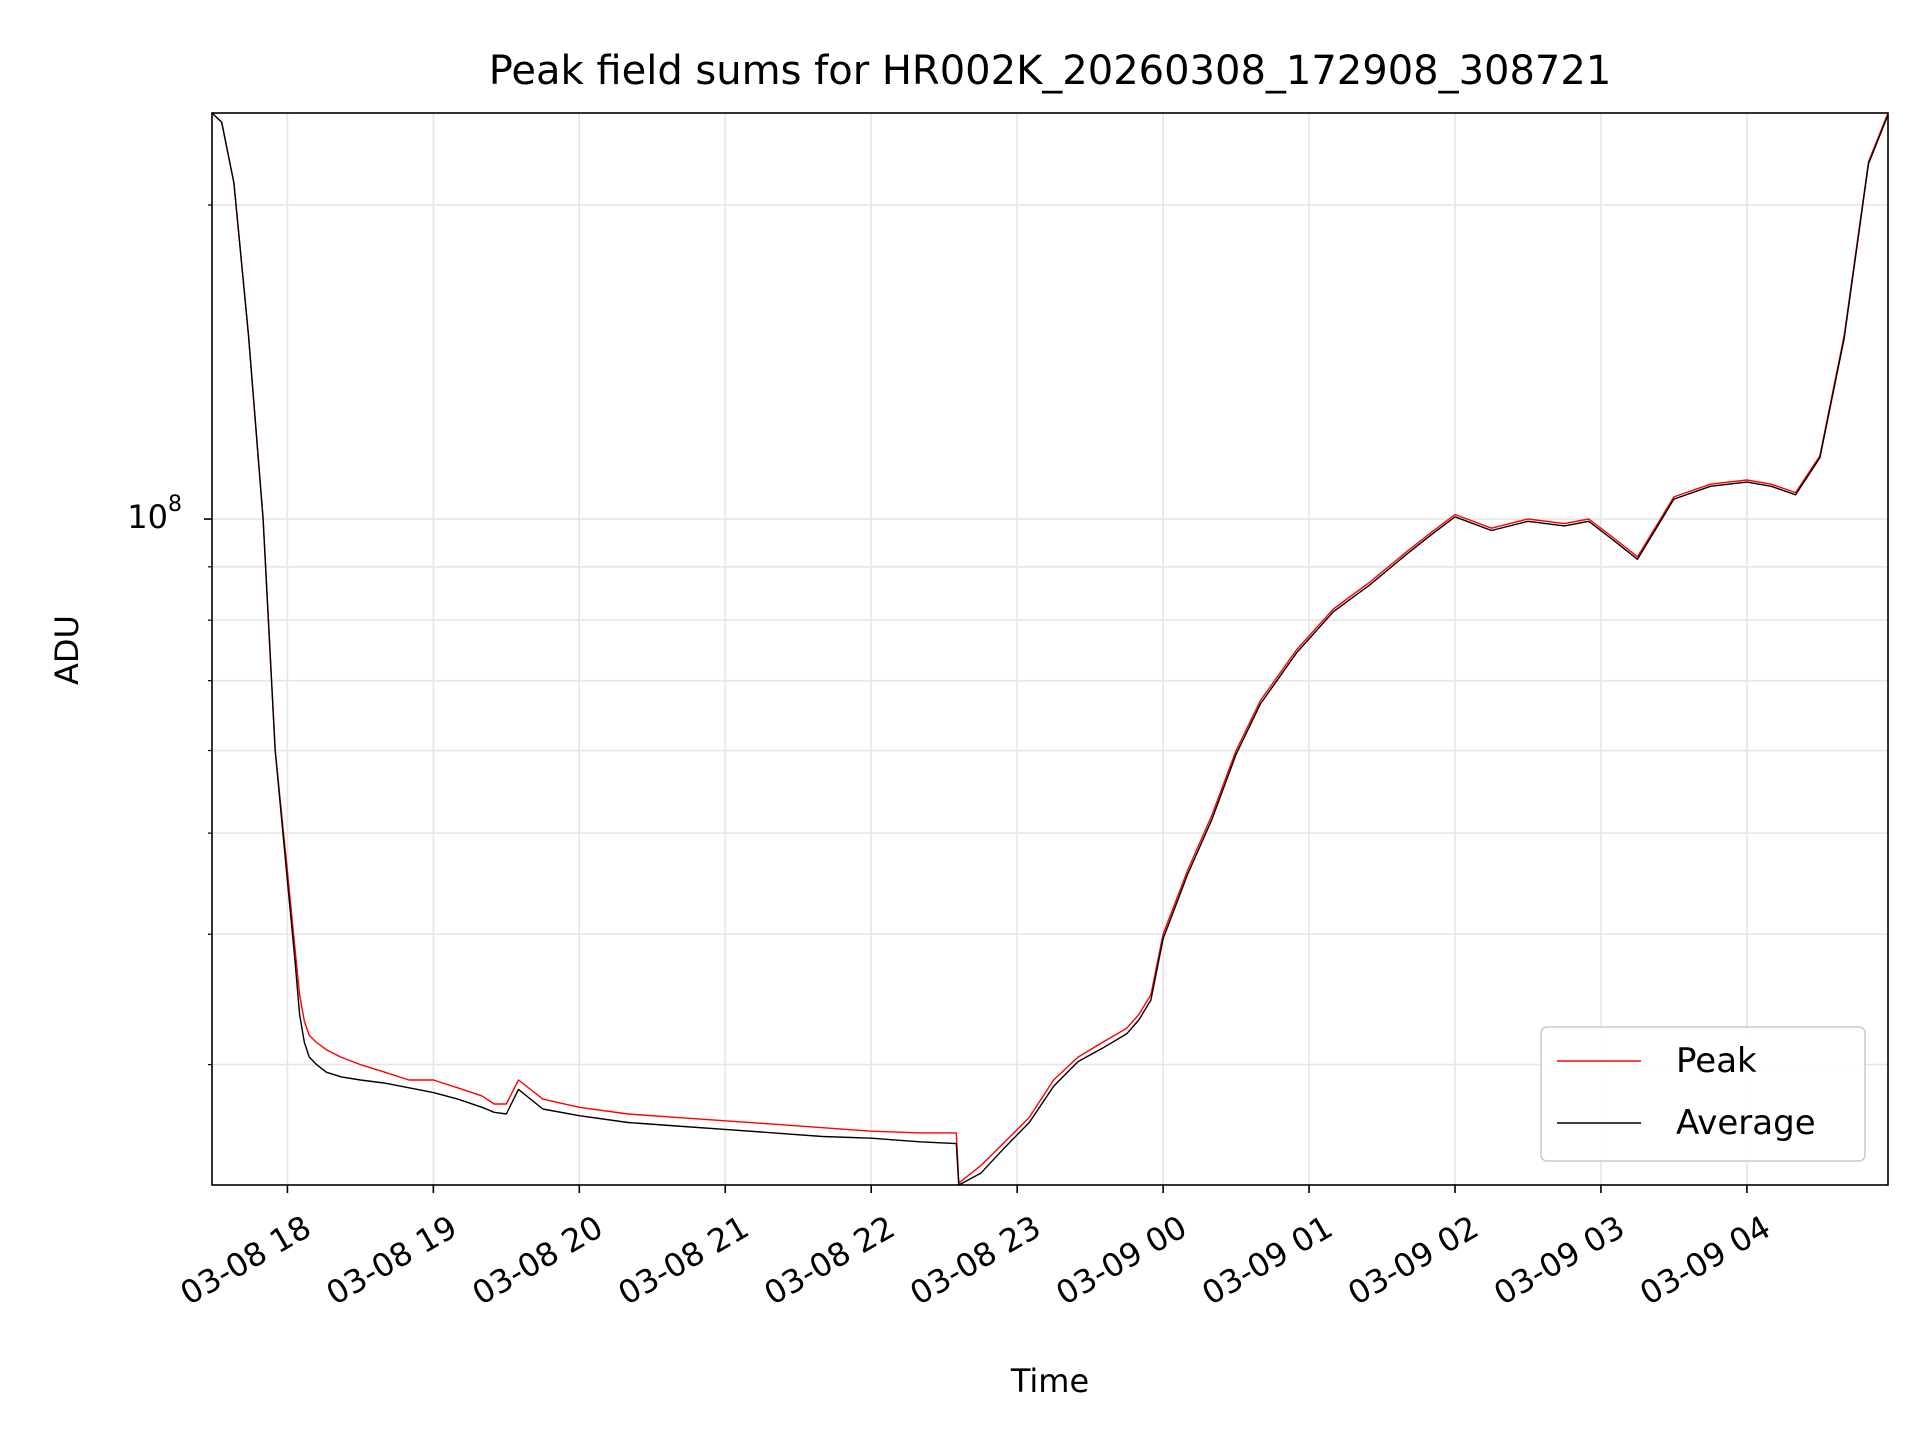  Describe the element at coordinates (169, 635) in the screenshot. I see `y-ticks: 108` at that location.